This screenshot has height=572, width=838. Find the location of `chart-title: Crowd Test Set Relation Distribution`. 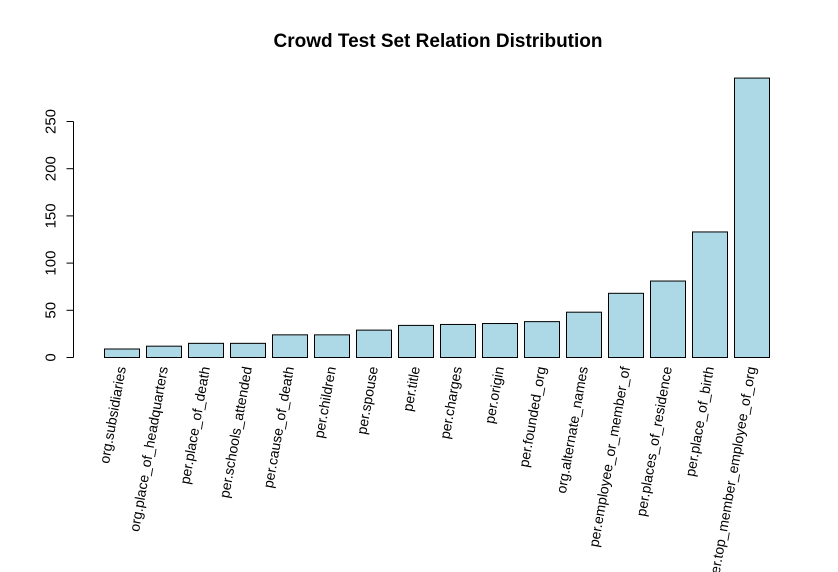

chart-title: Crowd Test Set Relation Distribution is located at coordinates (438, 41).